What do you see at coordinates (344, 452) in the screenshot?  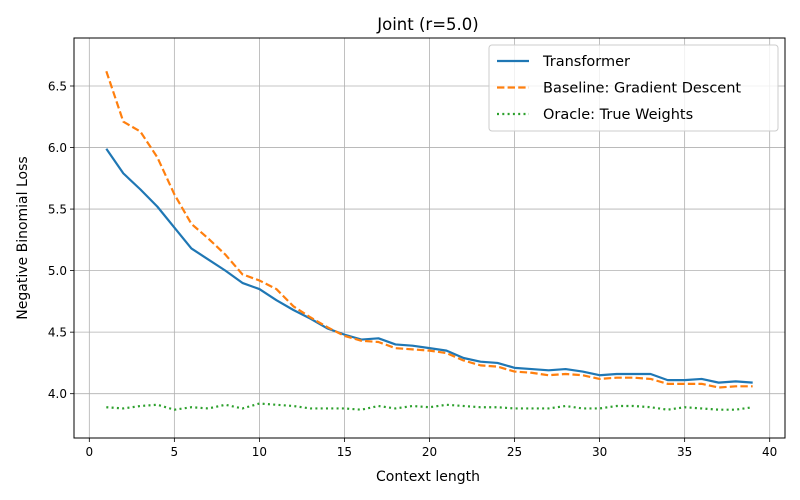 I see `x-tick-label: 15` at bounding box center [344, 452].